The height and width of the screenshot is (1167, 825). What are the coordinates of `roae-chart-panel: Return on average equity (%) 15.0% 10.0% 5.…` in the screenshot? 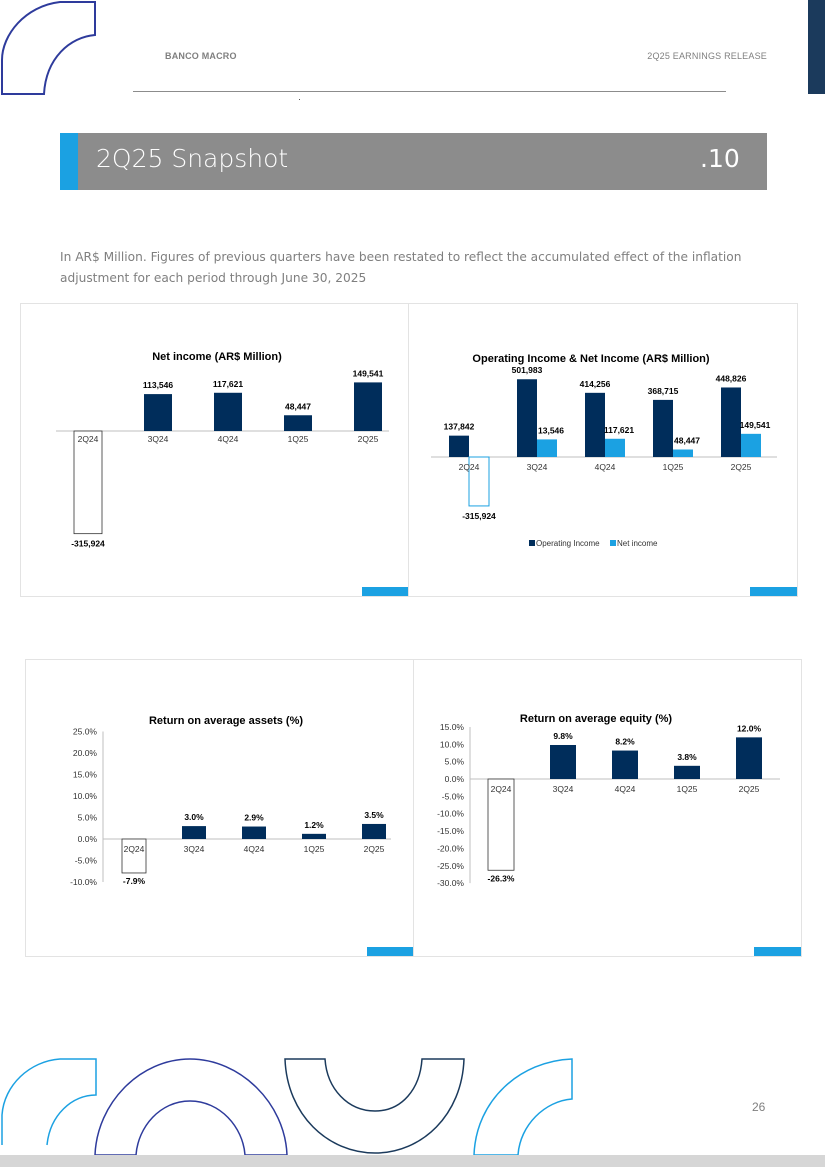 It's located at (607, 808).